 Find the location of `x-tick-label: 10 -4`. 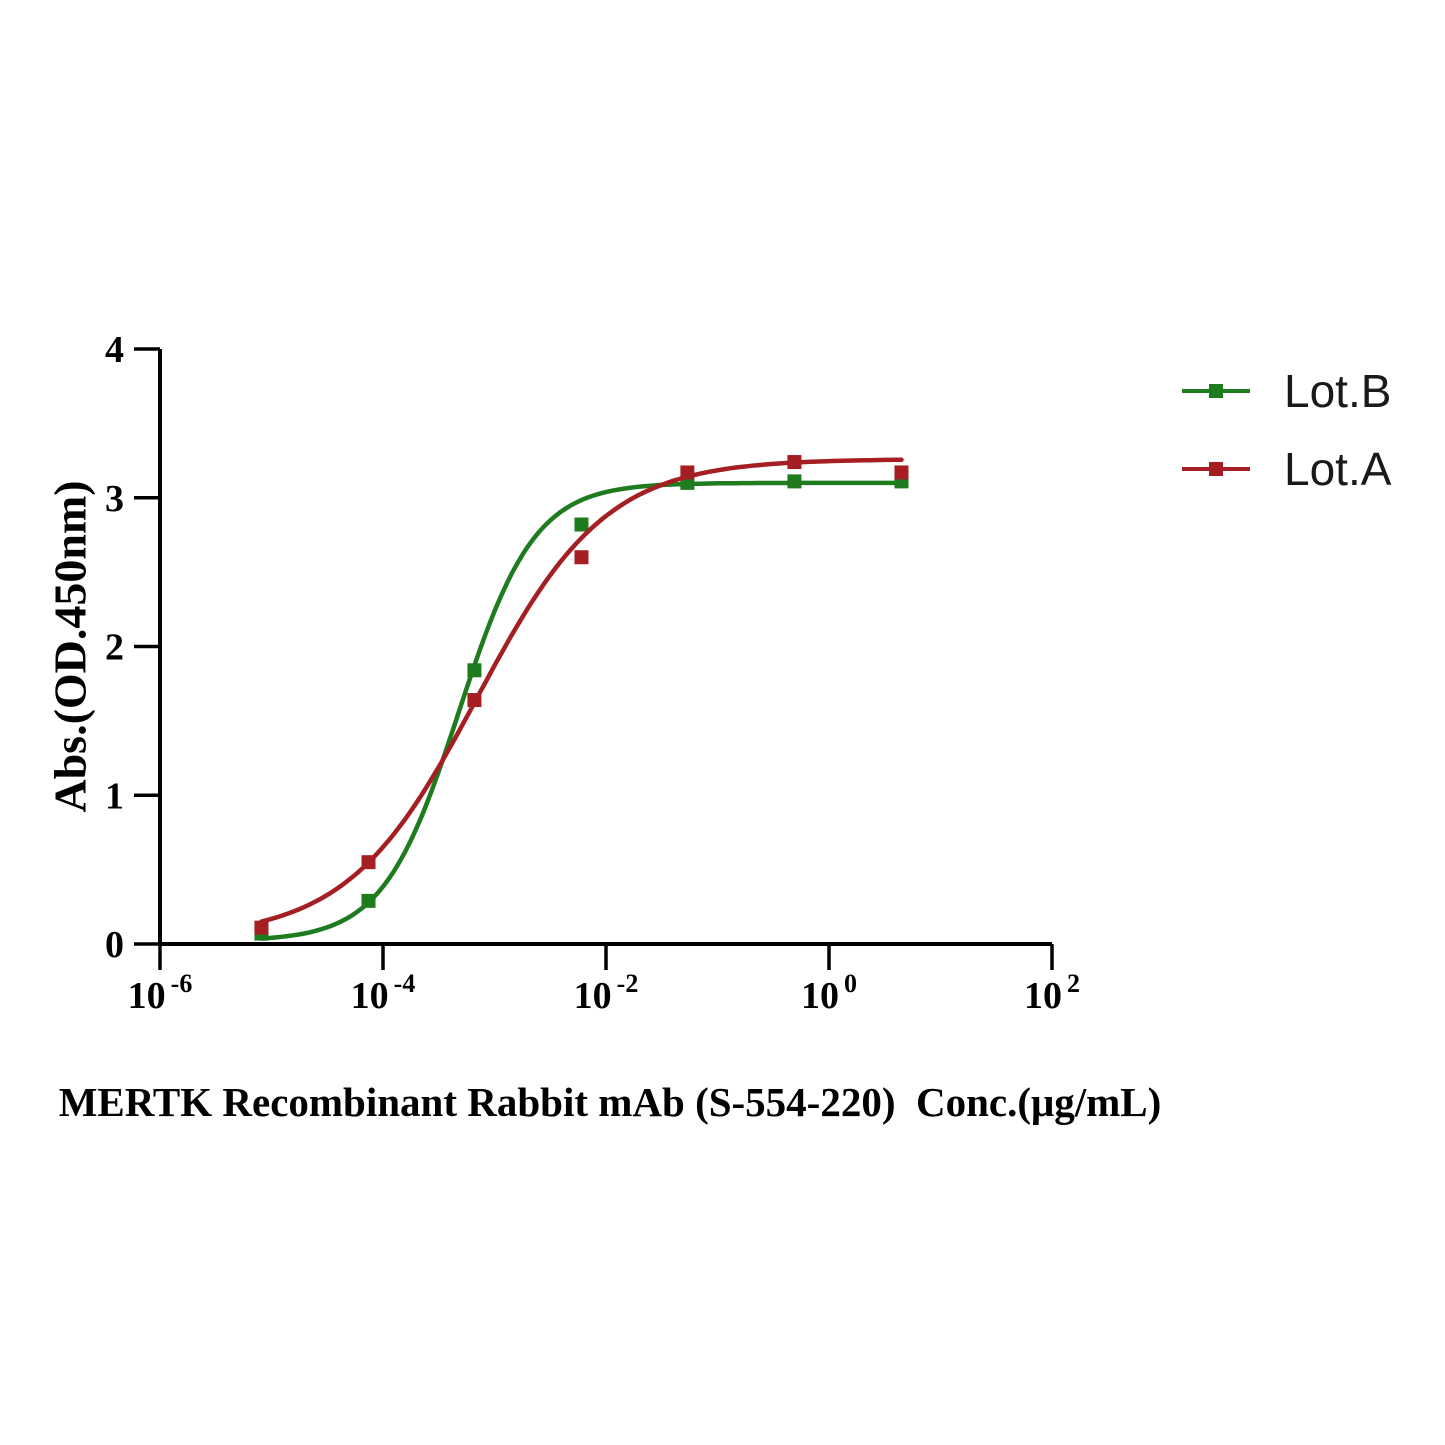

x-tick-label: 10 -4 is located at coordinates (383, 993).